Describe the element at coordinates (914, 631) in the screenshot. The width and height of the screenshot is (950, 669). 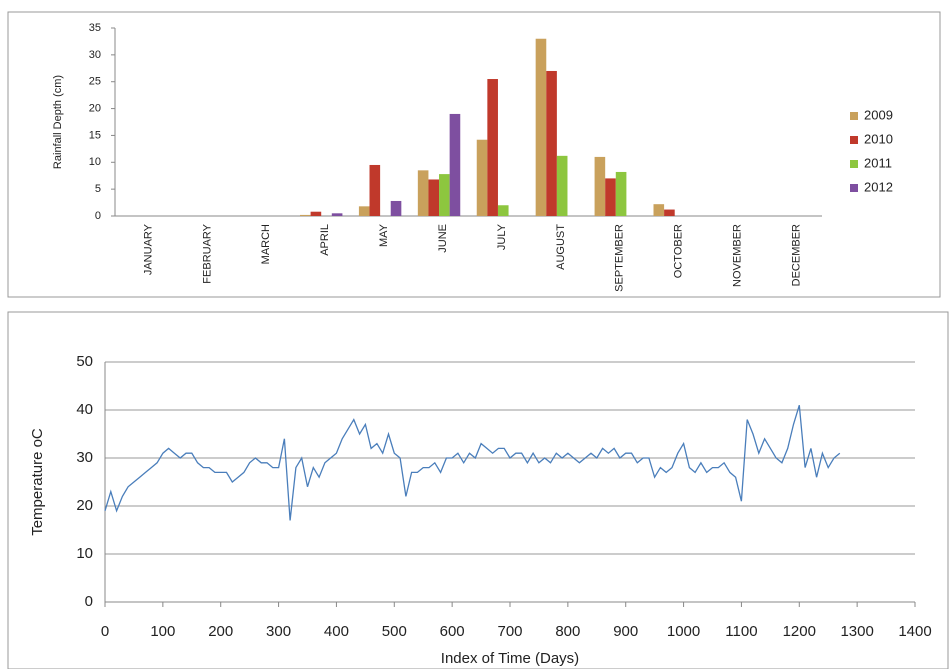
I see `x-tick-label: 1400` at that location.